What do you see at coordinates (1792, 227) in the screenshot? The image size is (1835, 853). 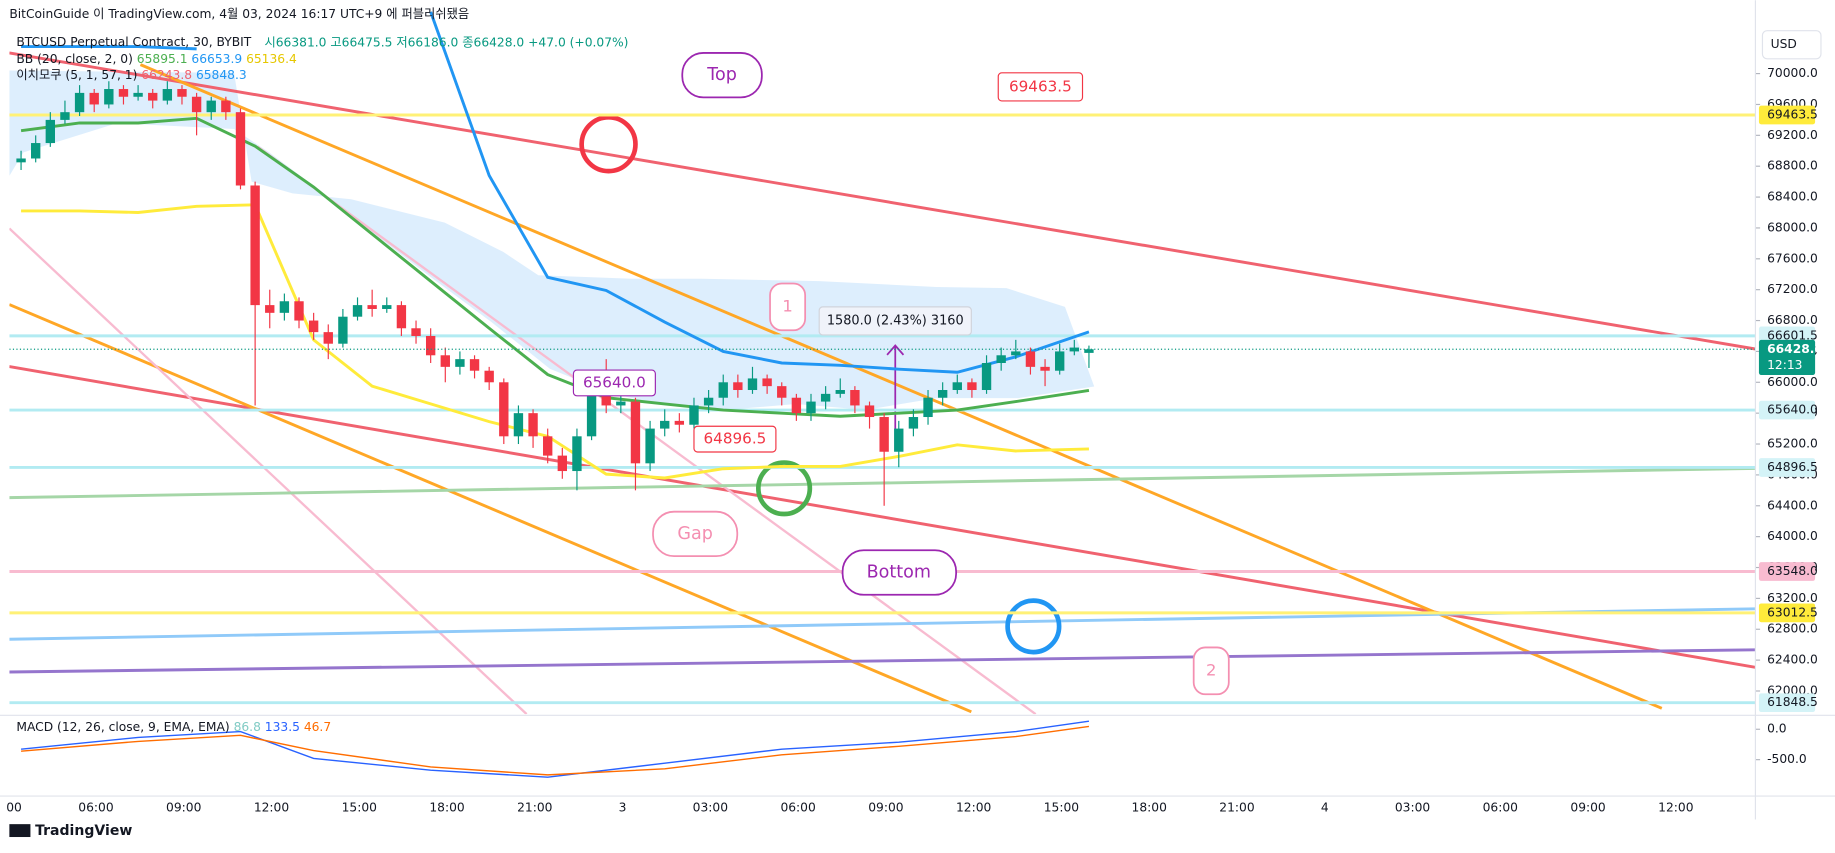 I see `y-tick-label: 68000.0` at bounding box center [1792, 227].